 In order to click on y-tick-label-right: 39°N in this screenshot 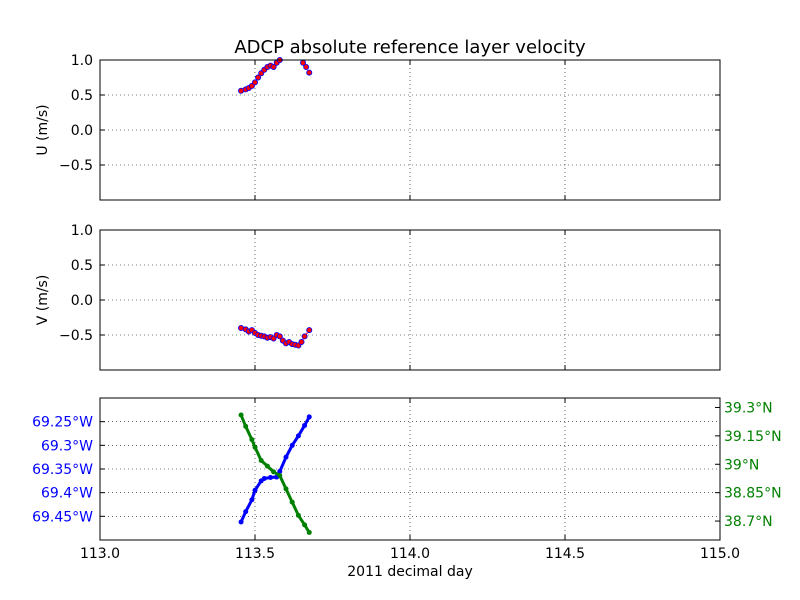, I will do `click(741, 465)`.